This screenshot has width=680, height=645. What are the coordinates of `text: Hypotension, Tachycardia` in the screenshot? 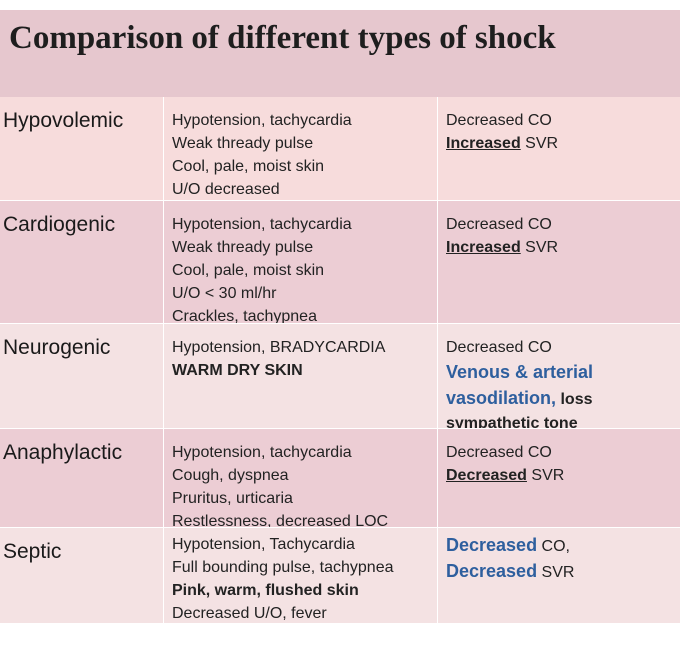 It's located at (263, 544).